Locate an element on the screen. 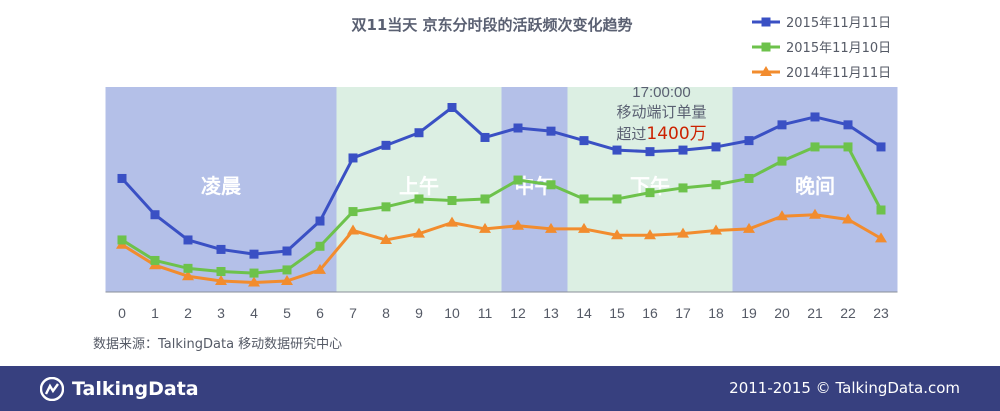  annotation-value-prefix: 超过 is located at coordinates (631, 134).